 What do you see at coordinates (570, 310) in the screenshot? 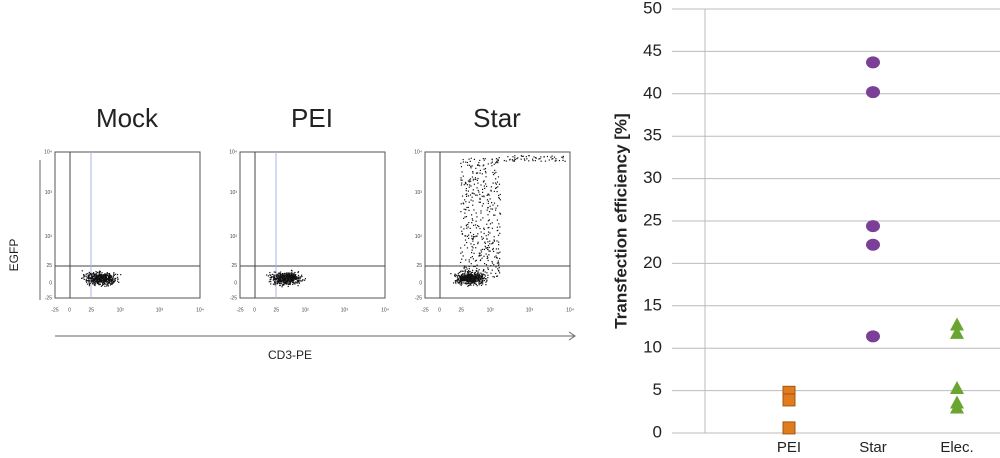
I see `x-tick-label: 10⁴` at bounding box center [570, 310].